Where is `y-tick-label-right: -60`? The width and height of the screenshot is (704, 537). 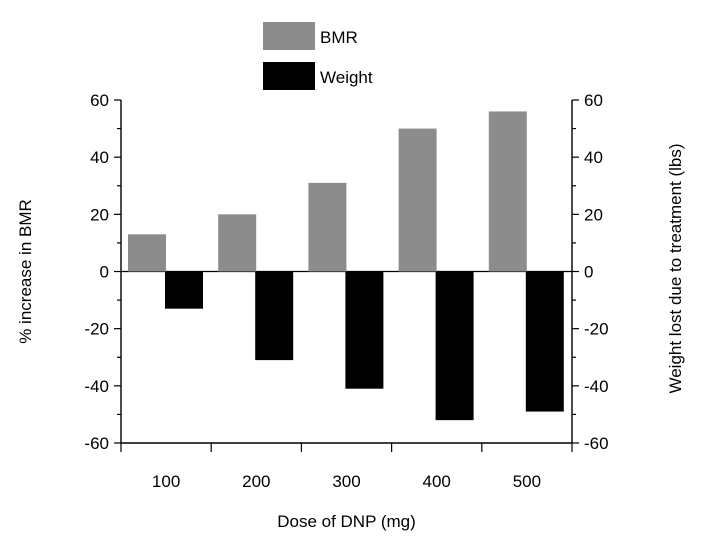
y-tick-label-right: -60 is located at coordinates (596, 443).